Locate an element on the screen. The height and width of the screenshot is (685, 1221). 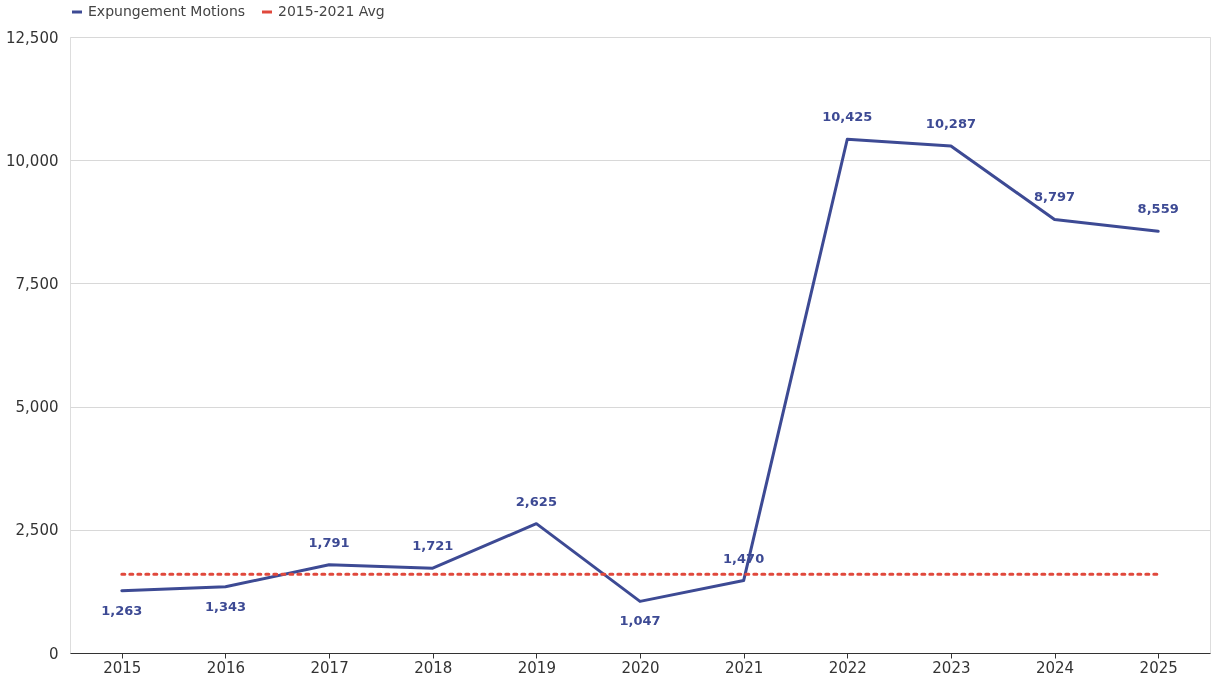
y-tick-label: 5,000 is located at coordinates (37, 407).